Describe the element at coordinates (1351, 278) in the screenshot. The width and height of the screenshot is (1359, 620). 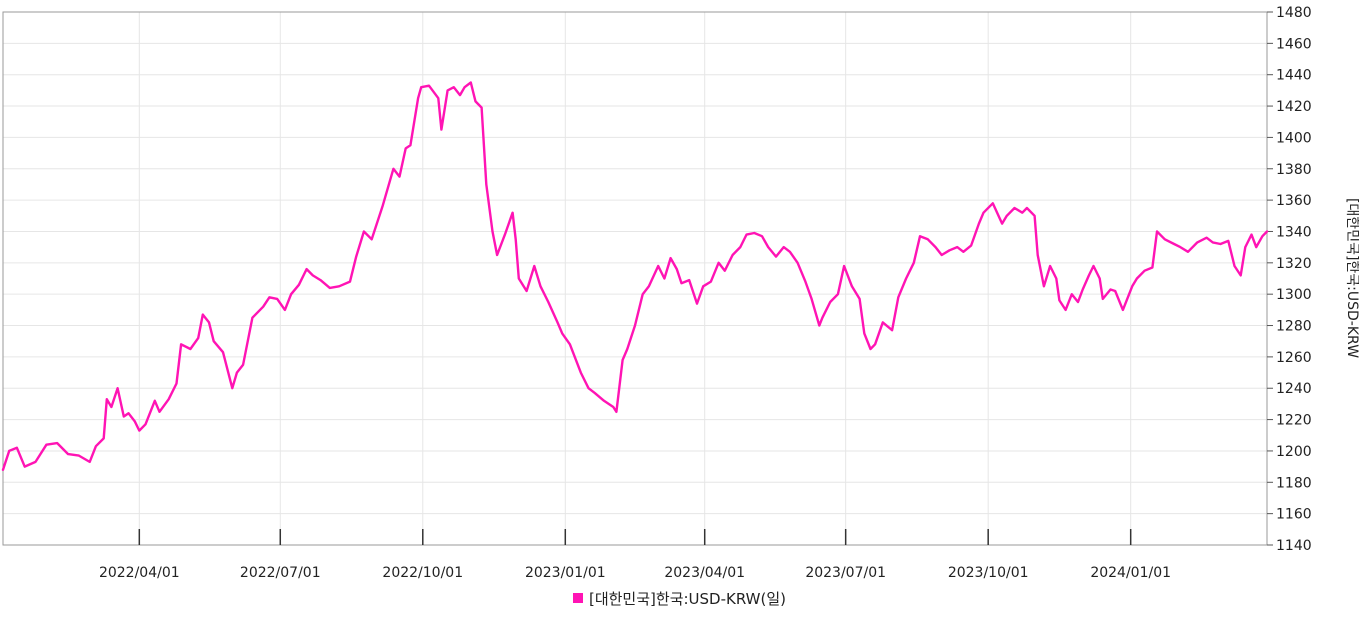
I see `y-axis-title: [대한민국]한국:USD-KRW` at that location.